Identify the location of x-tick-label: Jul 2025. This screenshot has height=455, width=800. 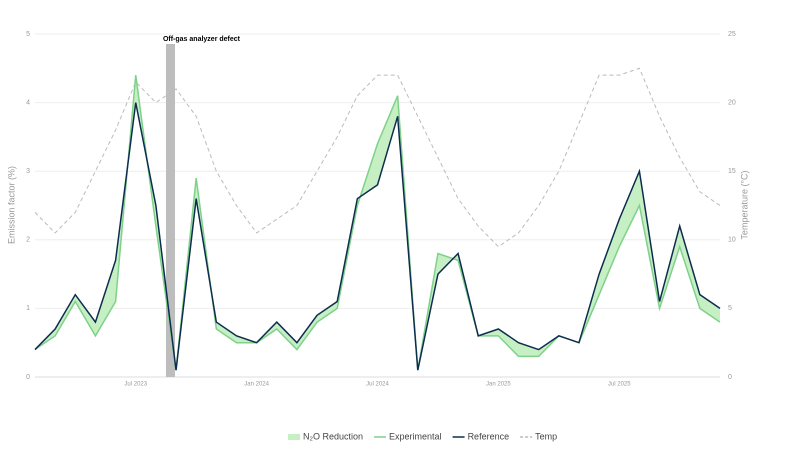
(619, 385).